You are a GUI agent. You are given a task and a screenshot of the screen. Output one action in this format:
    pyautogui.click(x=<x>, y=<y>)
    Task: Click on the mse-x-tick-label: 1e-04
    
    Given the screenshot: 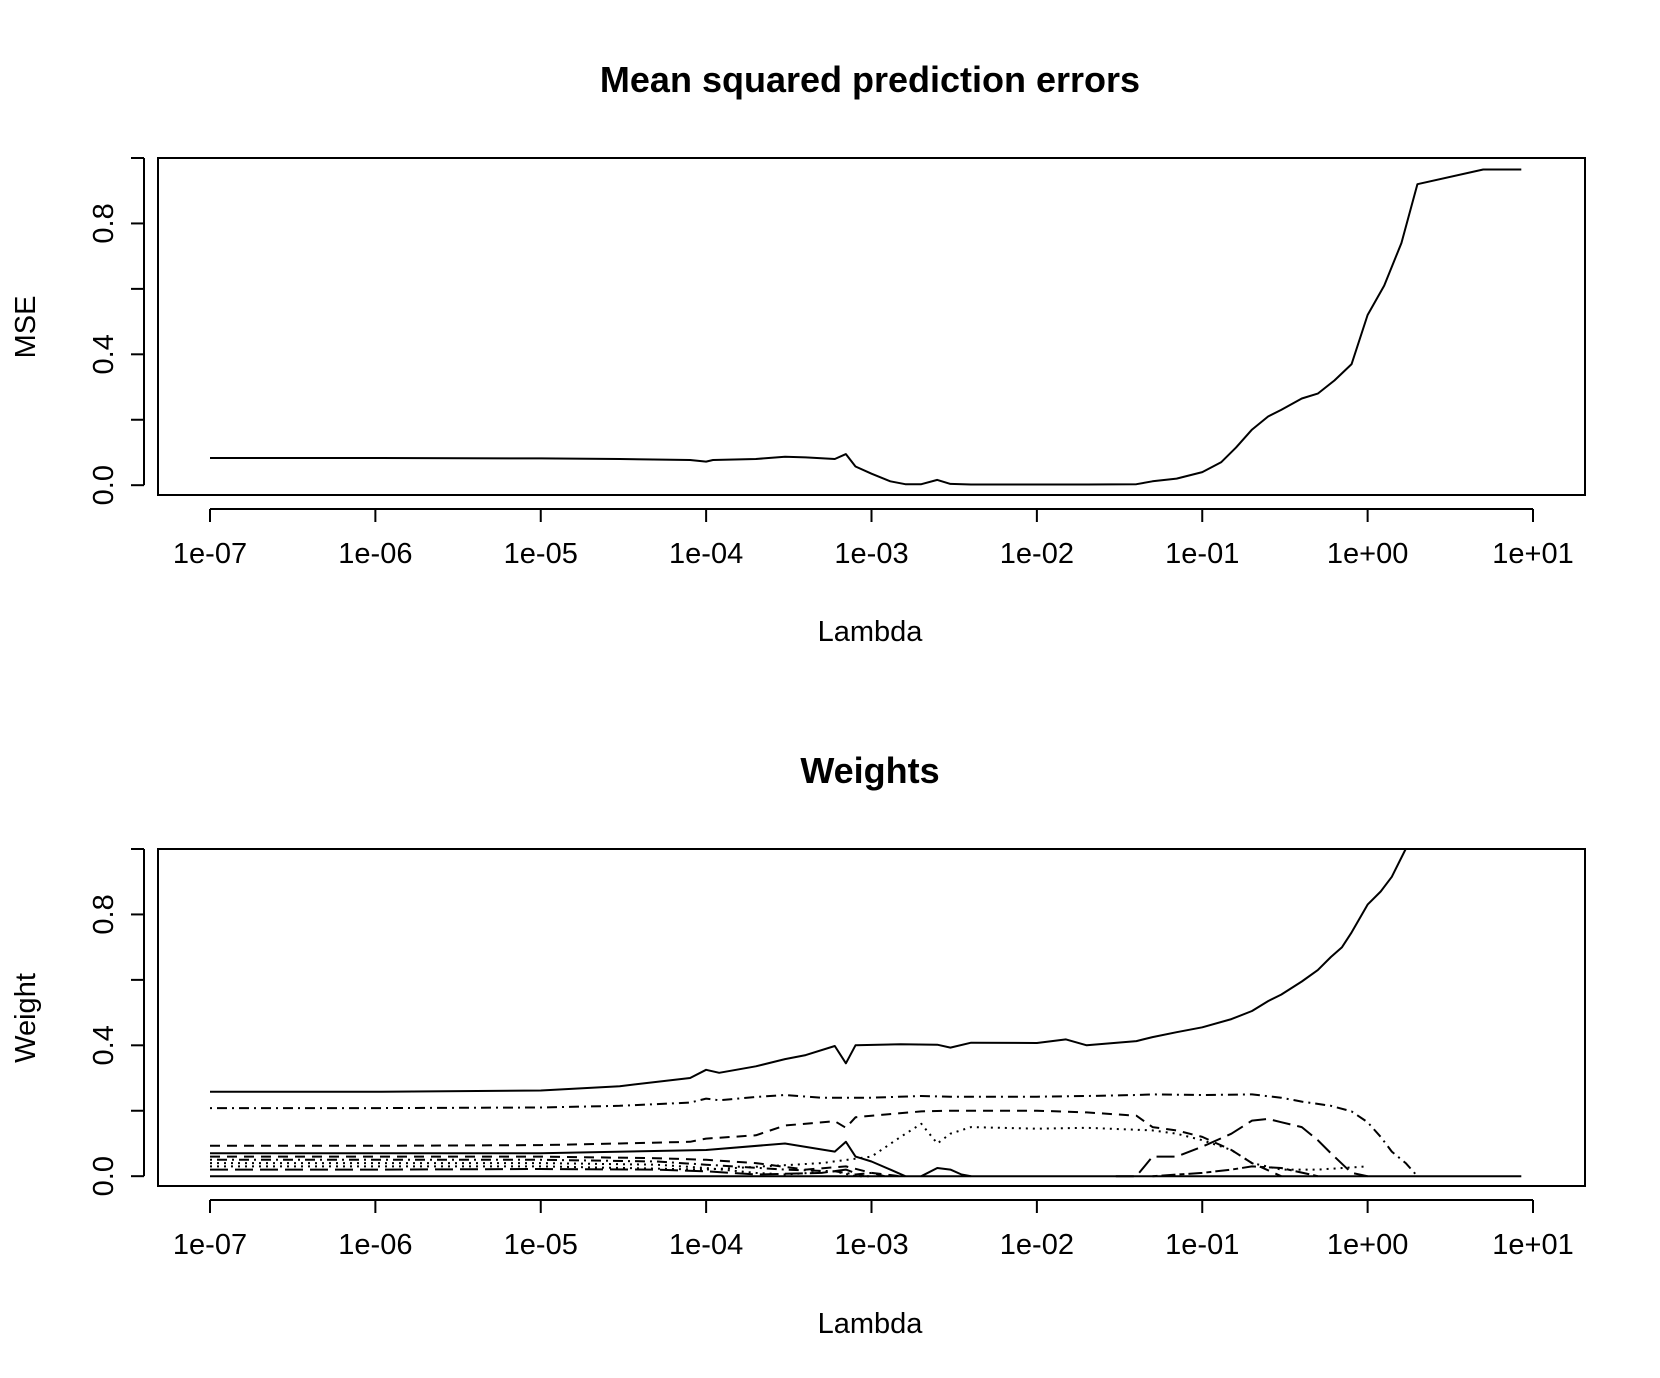 What is the action you would take?
    pyautogui.click(x=706, y=554)
    